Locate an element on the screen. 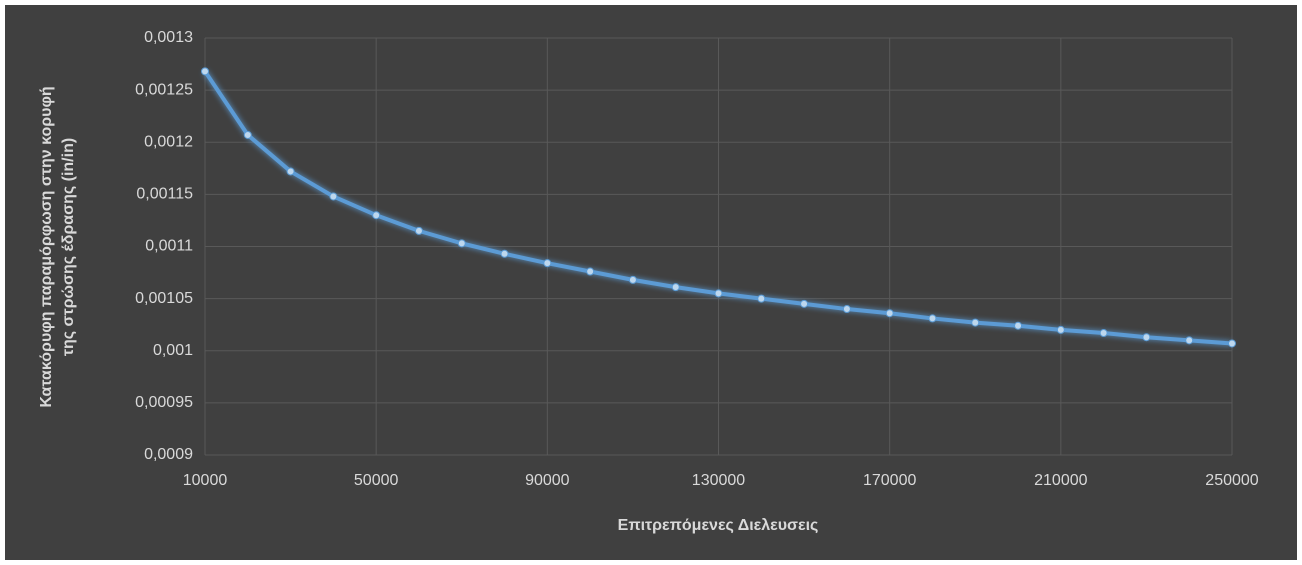 The image size is (1302, 565). x-tick-label: 10000 is located at coordinates (205, 480).